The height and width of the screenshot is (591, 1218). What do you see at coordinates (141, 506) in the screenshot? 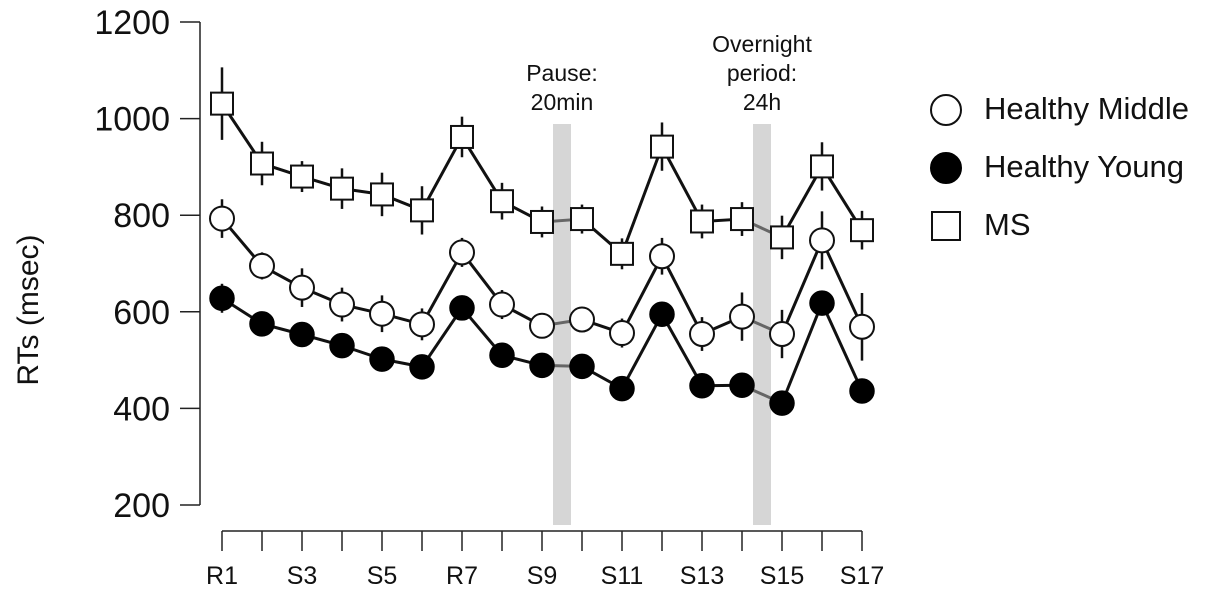
I see `y-tick-label: 200` at bounding box center [141, 506].